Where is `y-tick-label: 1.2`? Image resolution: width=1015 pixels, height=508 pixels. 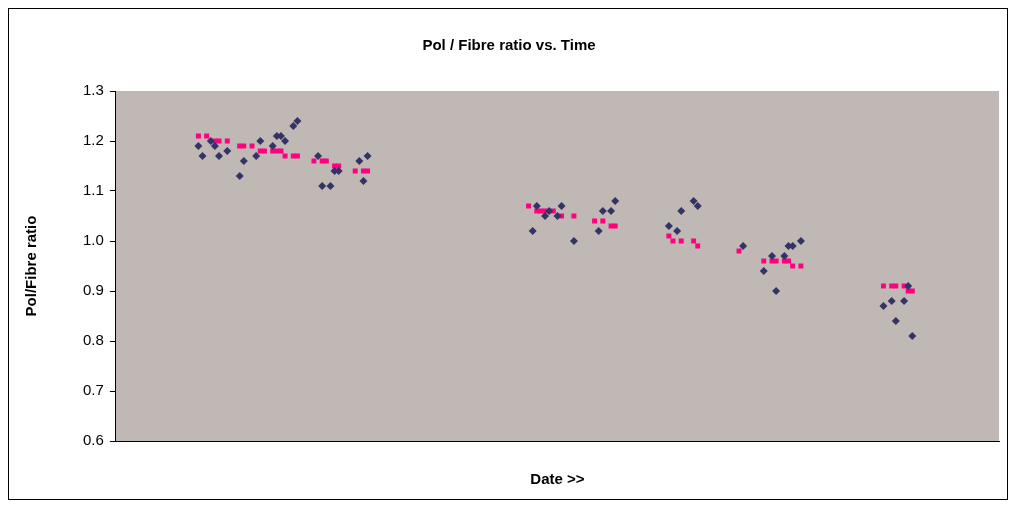 y-tick-label: 1.2 is located at coordinates (93, 140).